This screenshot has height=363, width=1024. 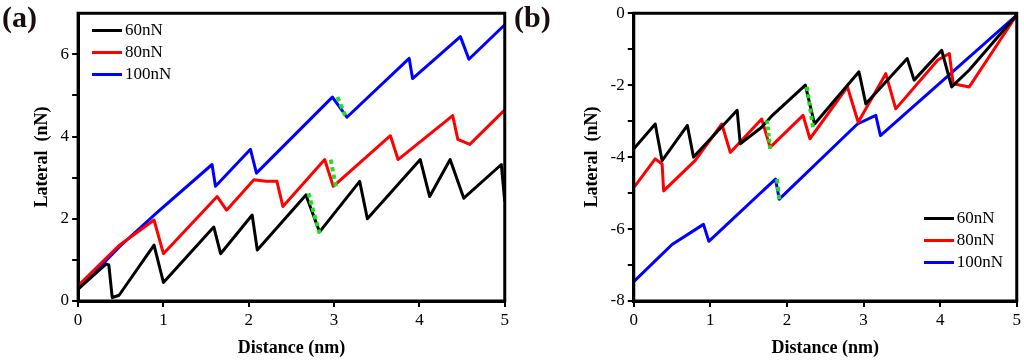 What do you see at coordinates (617, 228) in the screenshot?
I see `y-tick-label: -6` at bounding box center [617, 228].